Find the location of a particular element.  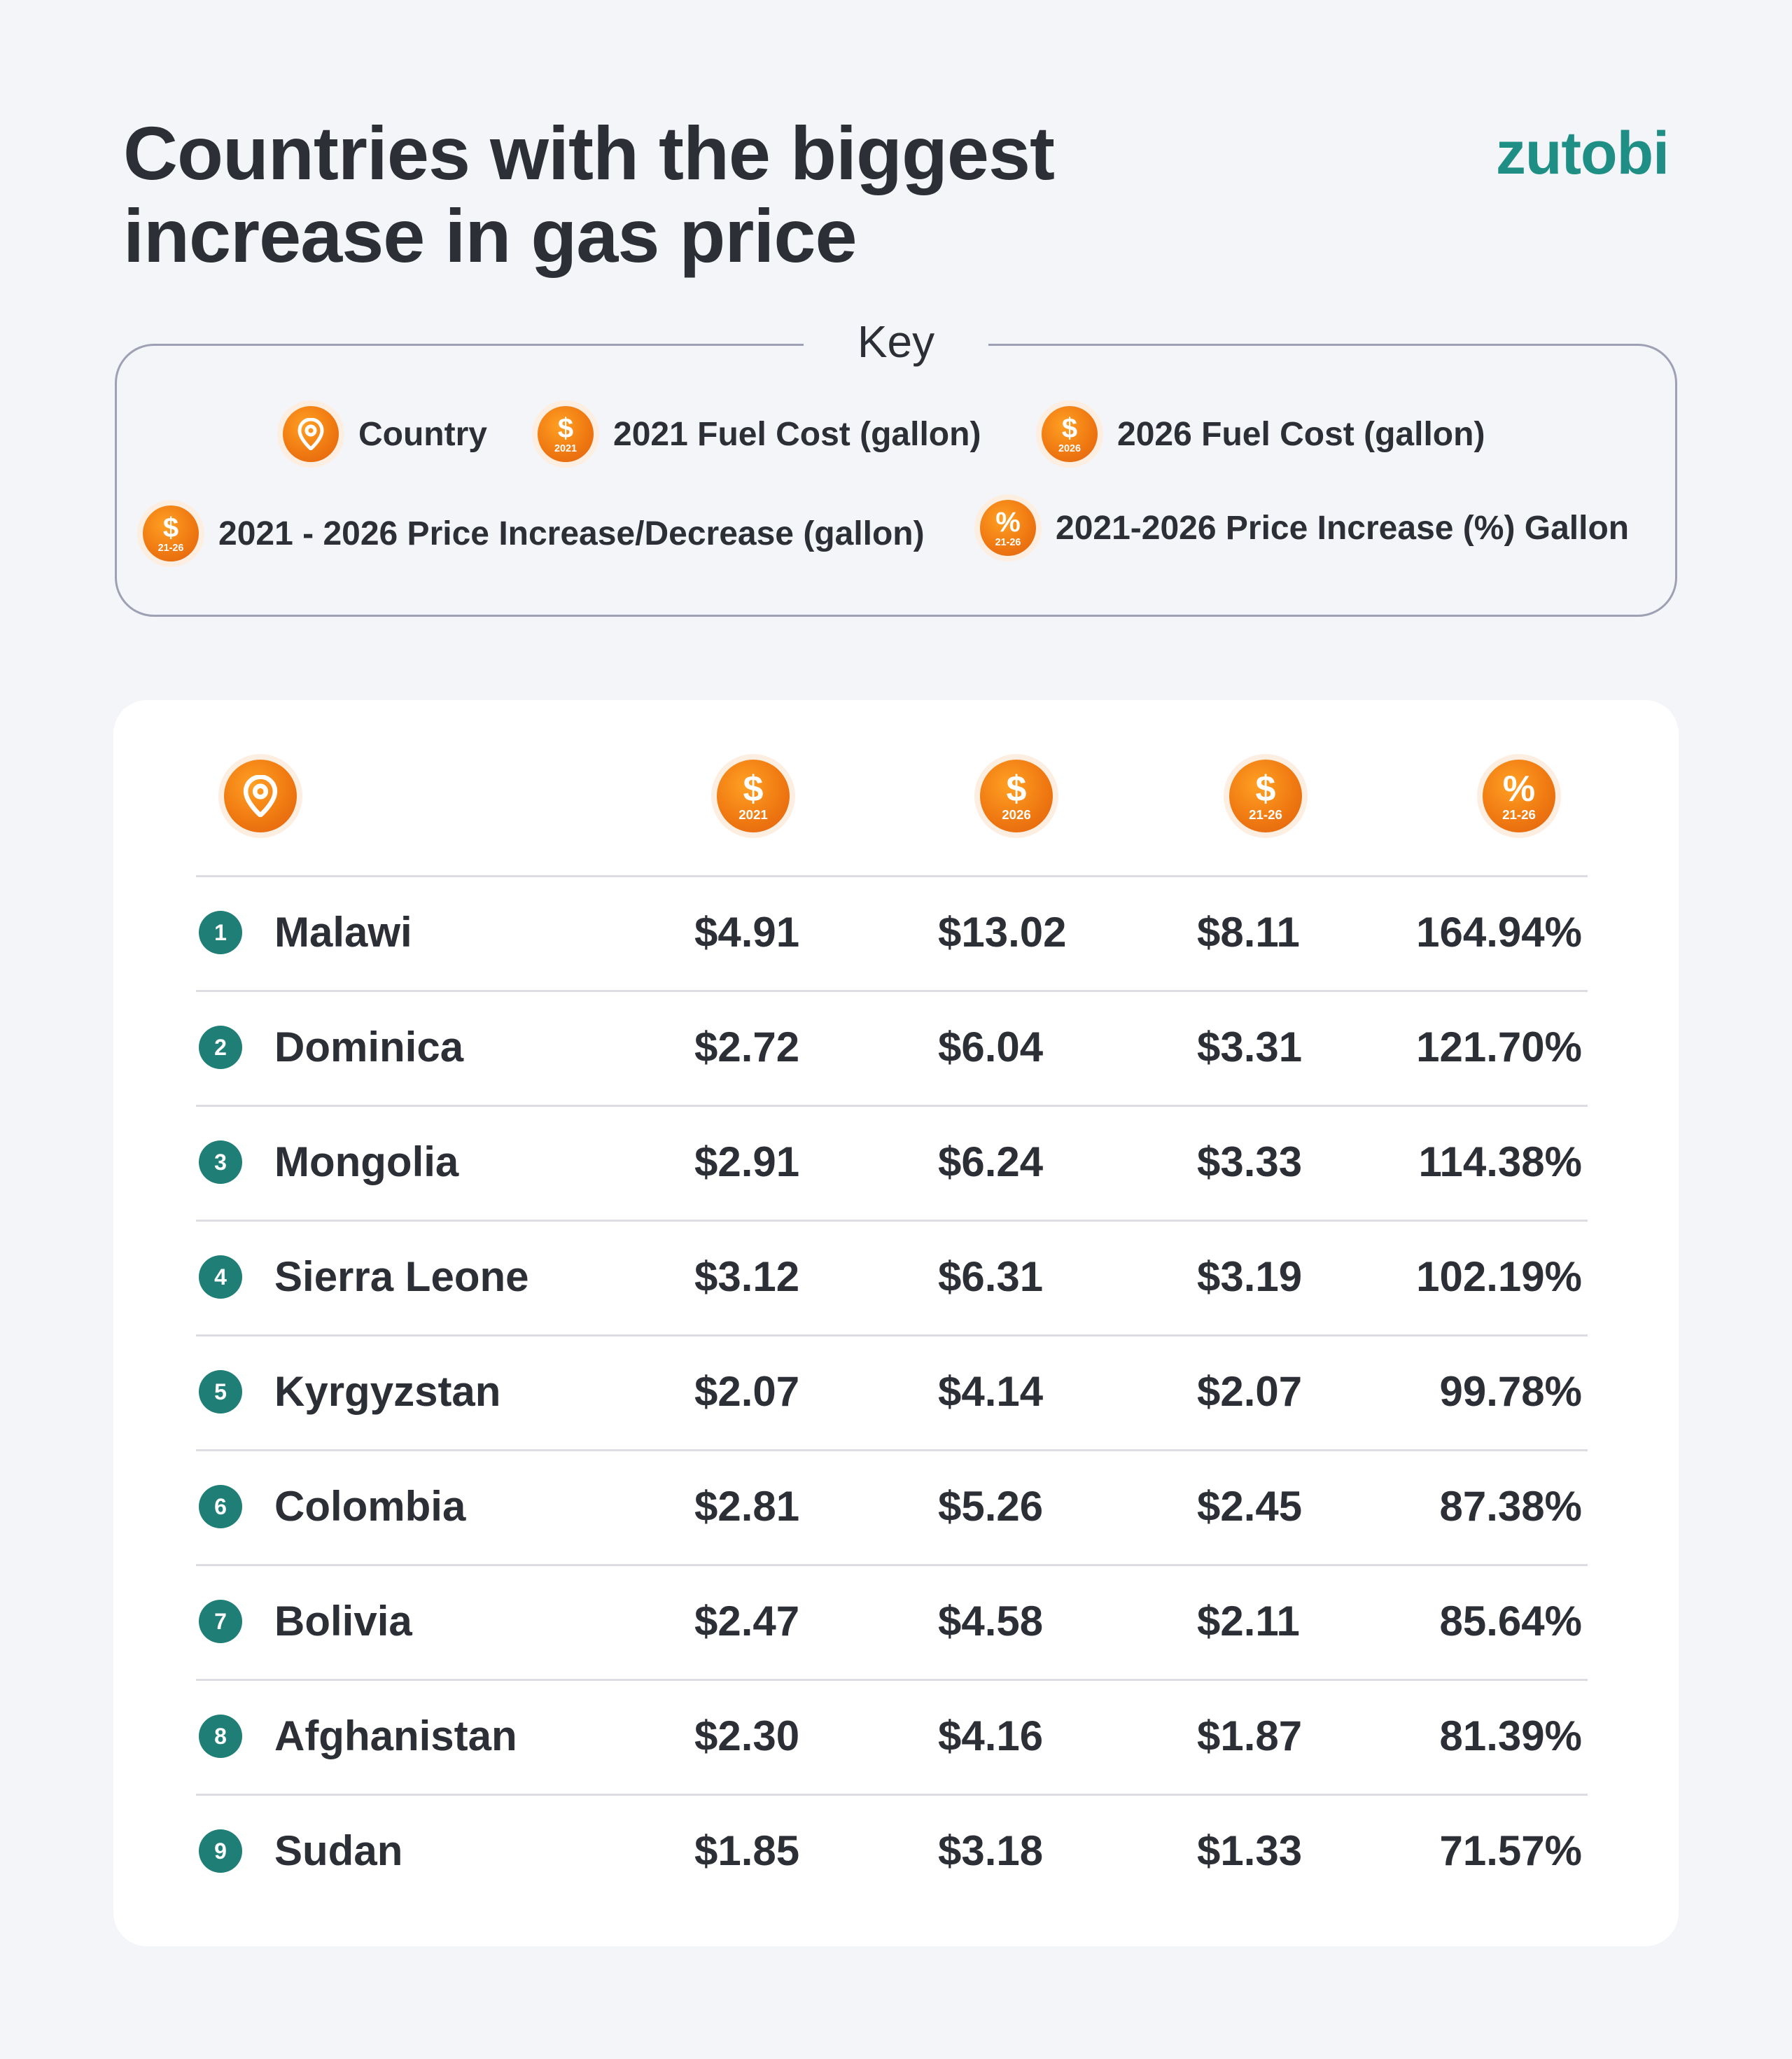

percent-coin-icon: % 21-26 is located at coordinates (1008, 528).